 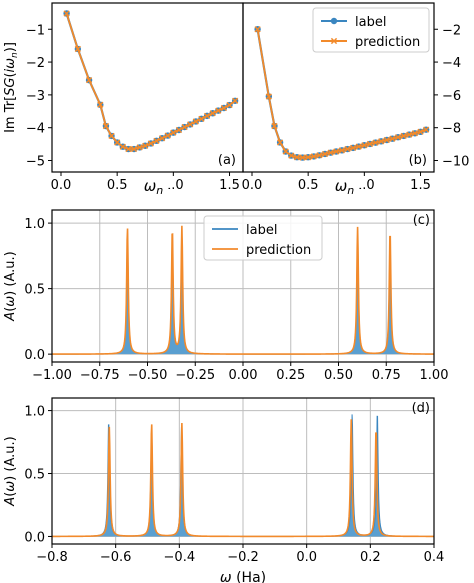 What do you see at coordinates (338, 375) in the screenshot?
I see `x-tick-label: 0.50` at bounding box center [338, 375].